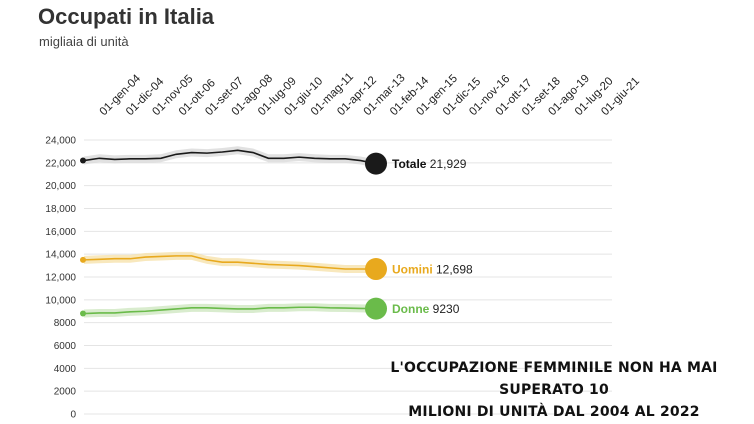  What do you see at coordinates (60, 232) in the screenshot?
I see `y-tick-label: 16,000` at bounding box center [60, 232].